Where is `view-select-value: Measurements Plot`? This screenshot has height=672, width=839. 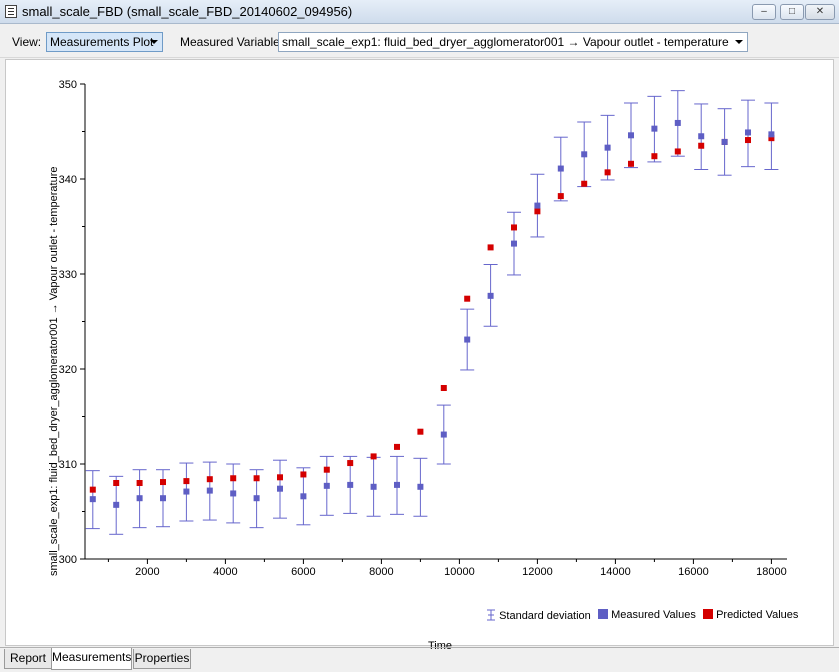
view-select-value: Measurements Plot is located at coordinates (102, 42).